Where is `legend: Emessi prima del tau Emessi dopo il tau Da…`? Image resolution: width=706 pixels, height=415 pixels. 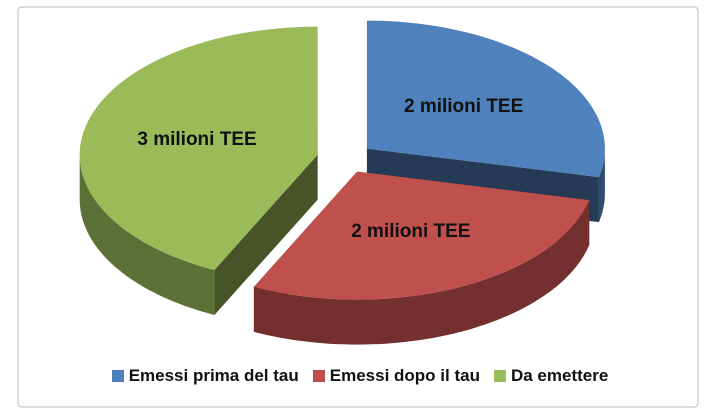
legend: Emessi prima del tau Emessi dopo il tau Da… is located at coordinates (360, 376).